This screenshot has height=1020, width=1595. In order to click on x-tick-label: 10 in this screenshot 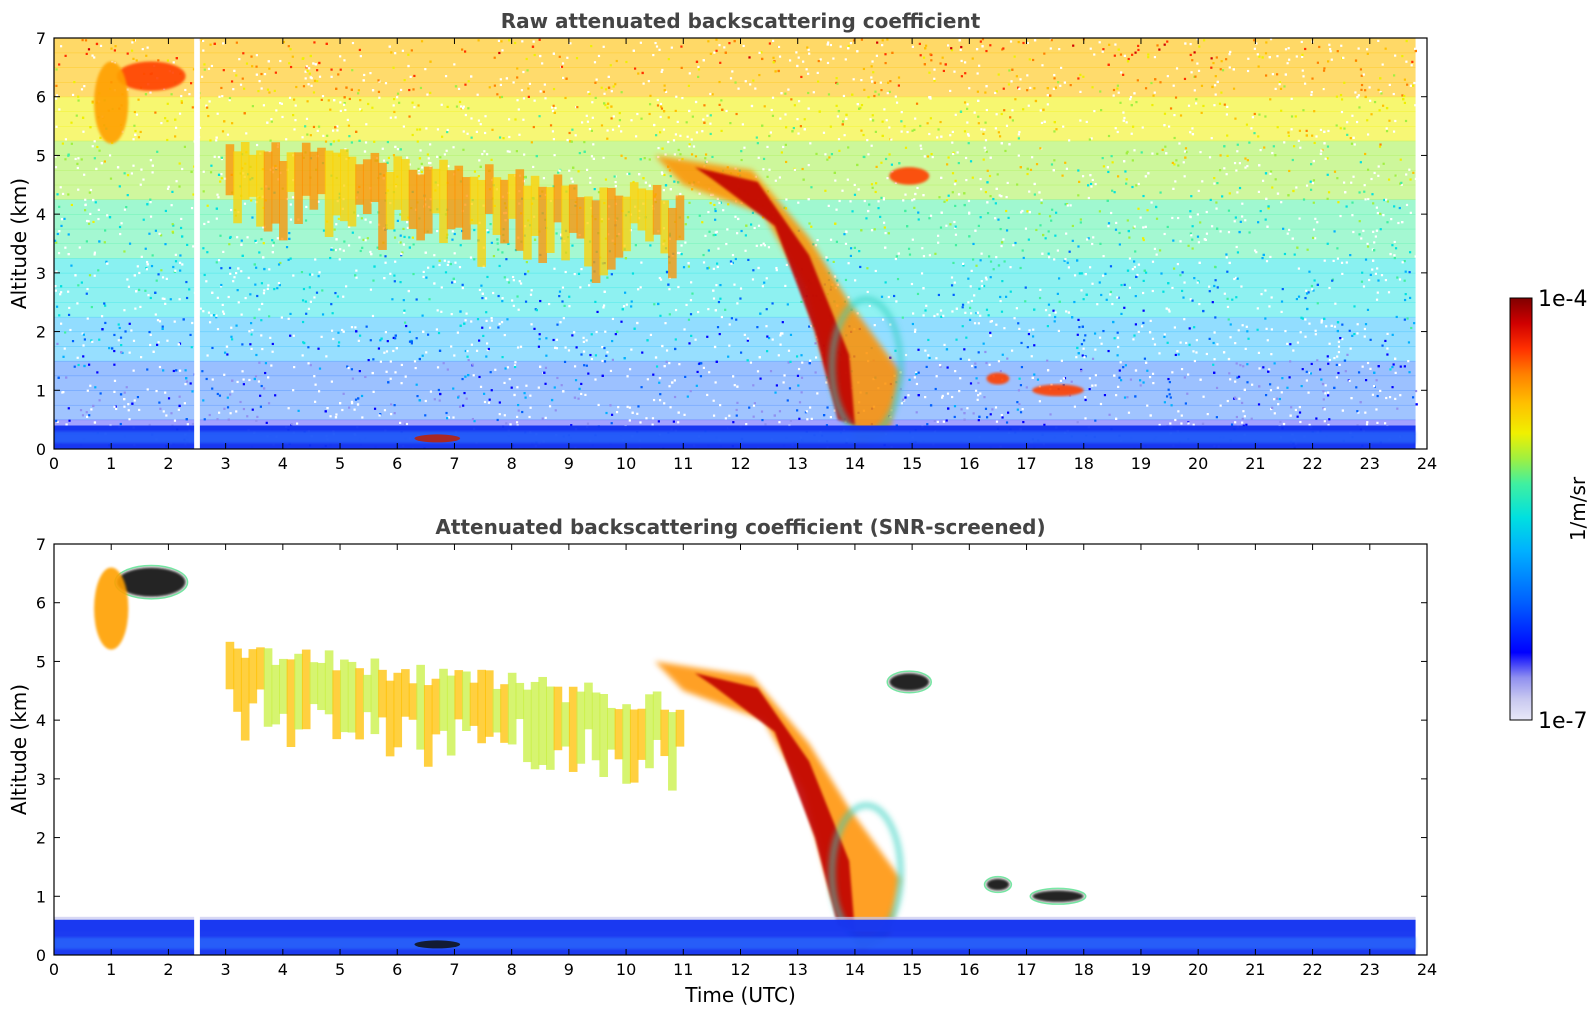, I will do `click(626, 969)`.